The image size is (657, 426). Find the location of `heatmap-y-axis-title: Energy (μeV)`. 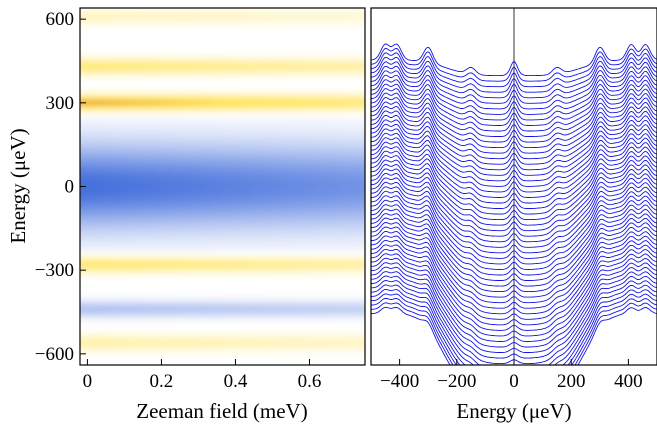

heatmap-y-axis-title: Energy (μeV) is located at coordinates (18, 185).